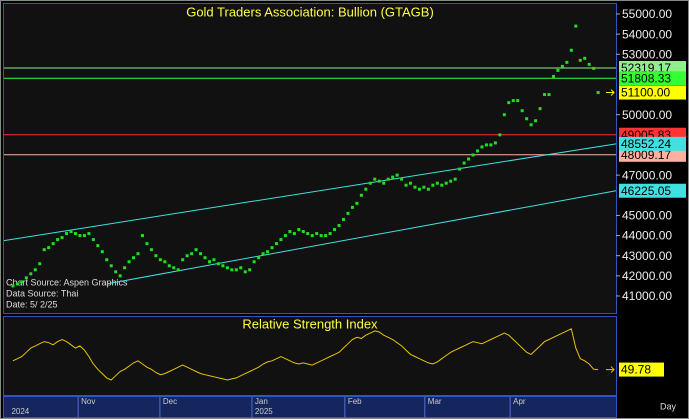 This screenshot has height=419, width=689. Describe the element at coordinates (646, 144) in the screenshot. I see `channel-label: 48552.24` at that location.